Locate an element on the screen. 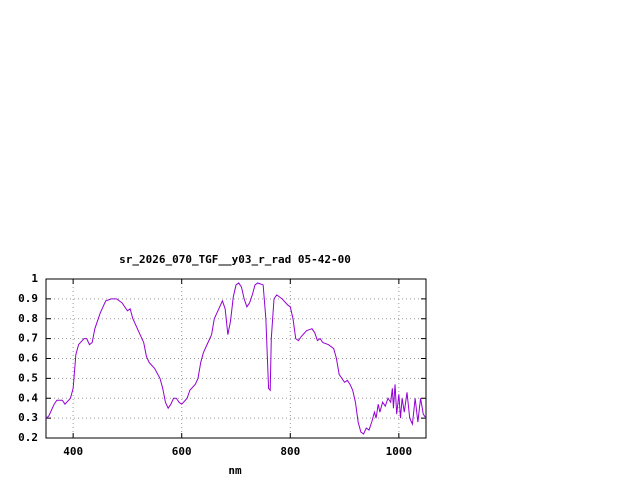 This screenshot has width=640, height=480. y-tick-label: 0.6 is located at coordinates (28, 358).